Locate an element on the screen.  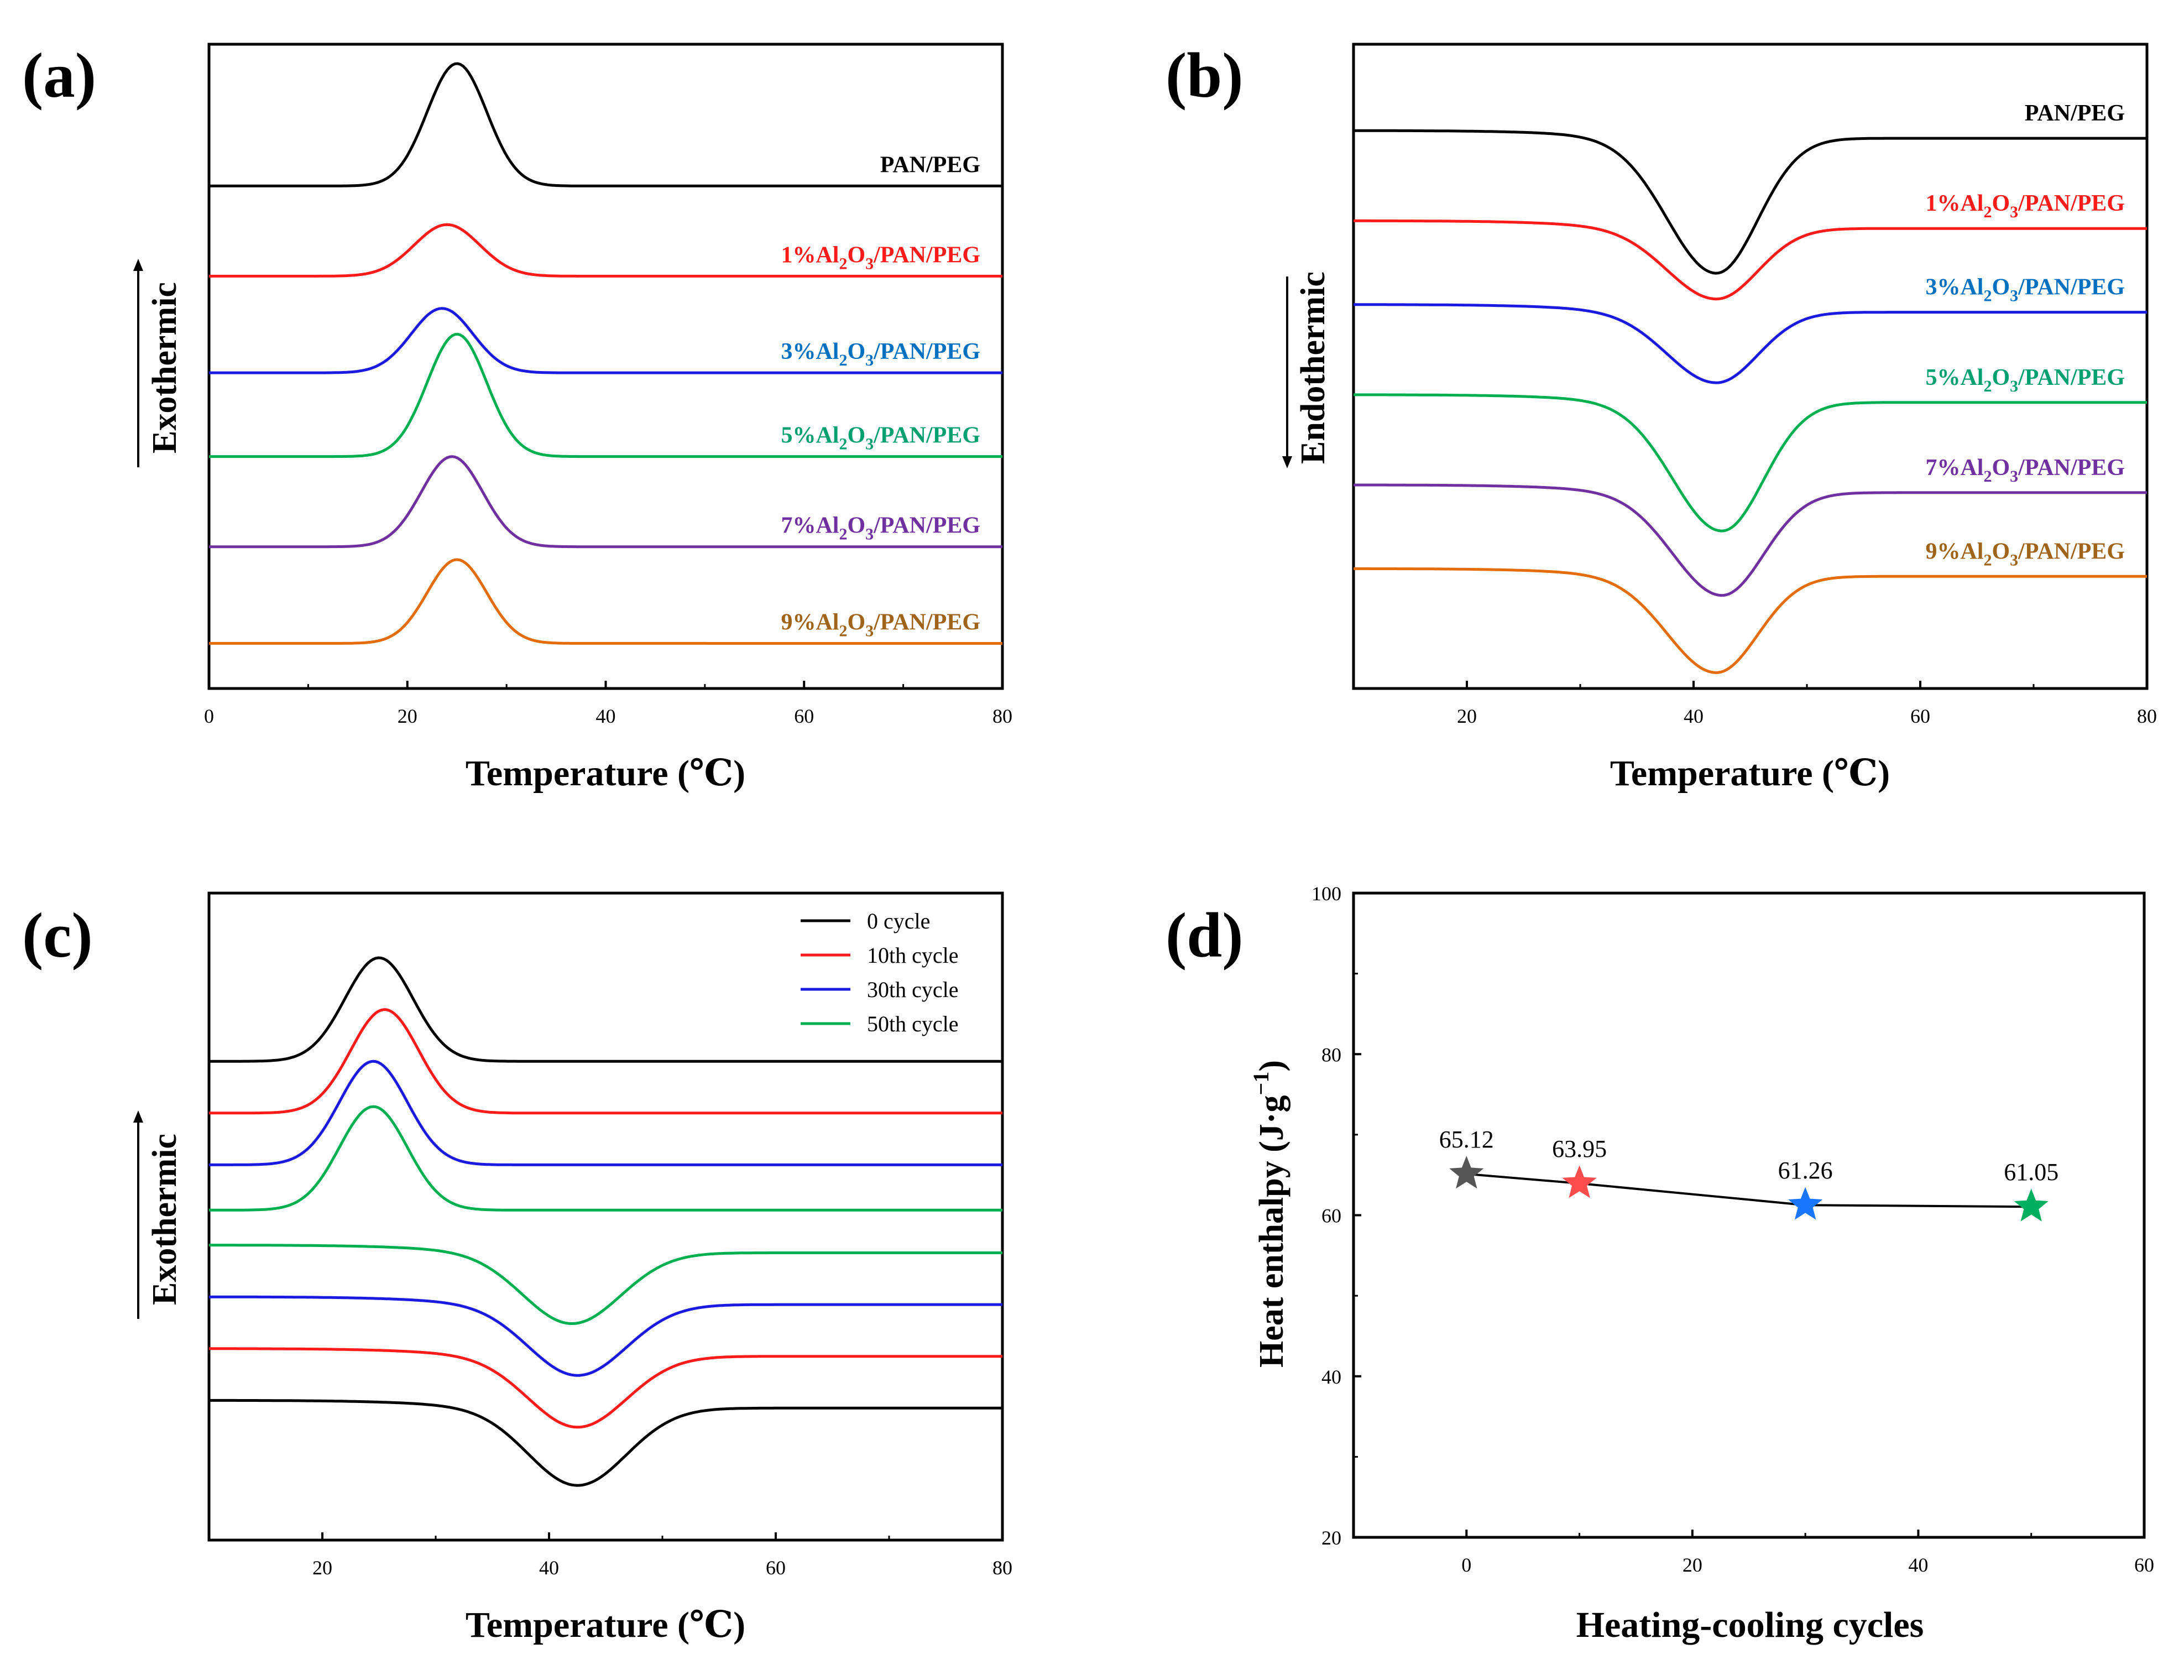
x-axis-label-b: Temperature (℃) is located at coordinates (1750, 774).